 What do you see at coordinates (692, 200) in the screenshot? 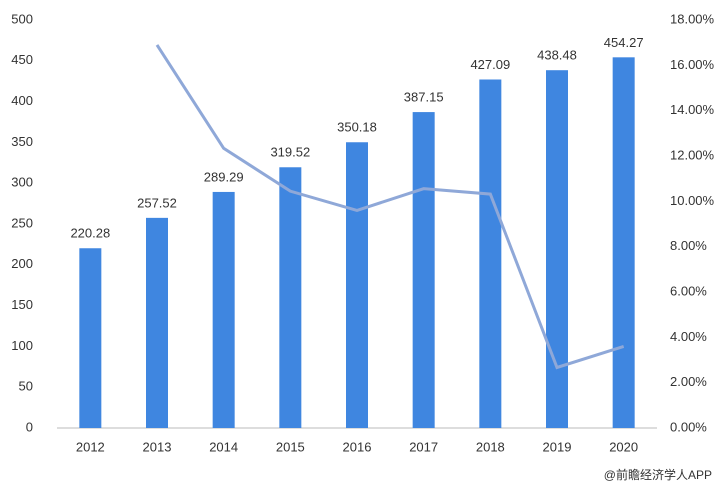
I see `y2-tick-label: 10.00%` at bounding box center [692, 200].